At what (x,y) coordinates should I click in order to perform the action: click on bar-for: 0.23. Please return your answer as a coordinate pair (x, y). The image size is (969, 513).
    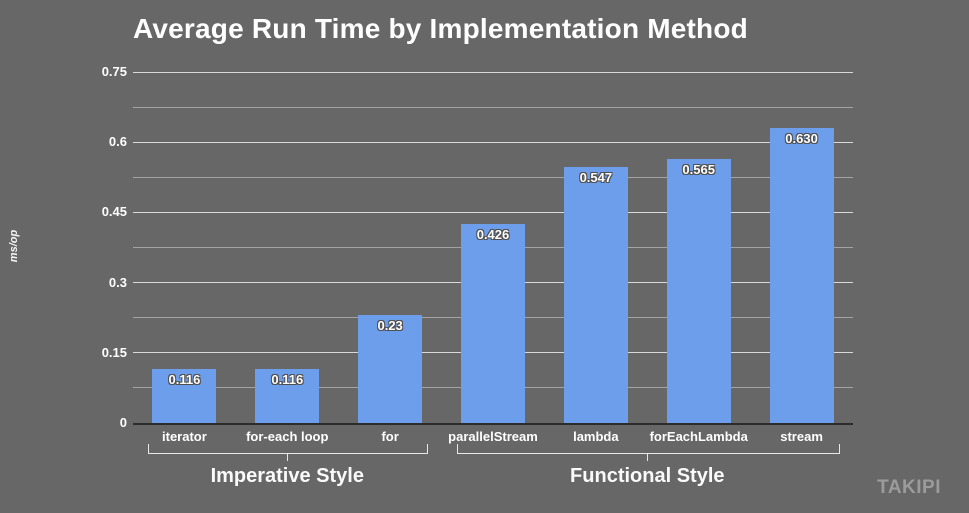
    Looking at the image, I should click on (390, 369).